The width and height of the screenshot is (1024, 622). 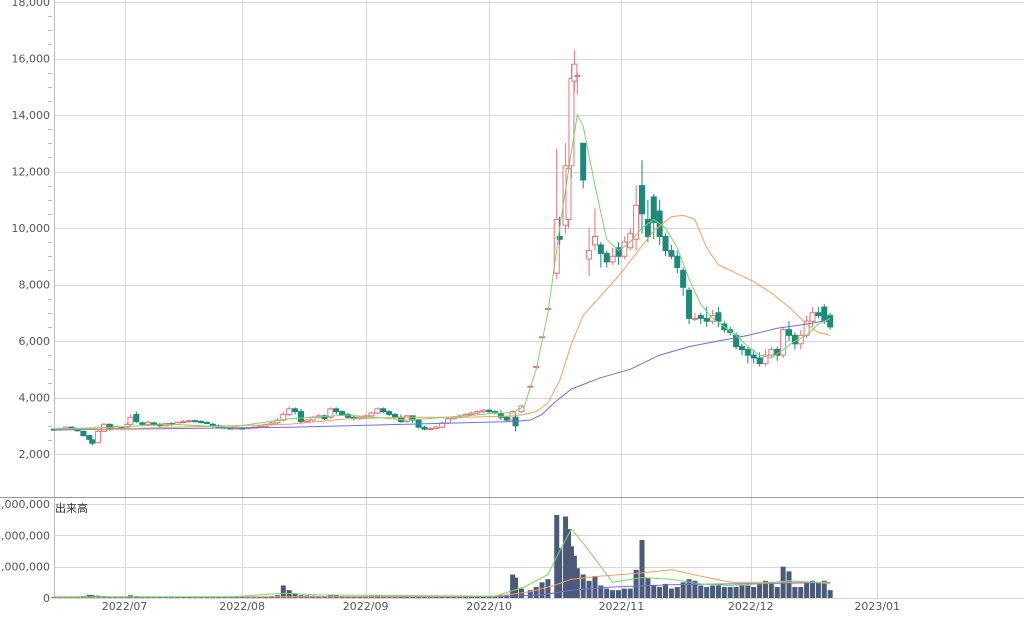 I want to click on price-tick-label: 10,000, so click(x=31, y=228).